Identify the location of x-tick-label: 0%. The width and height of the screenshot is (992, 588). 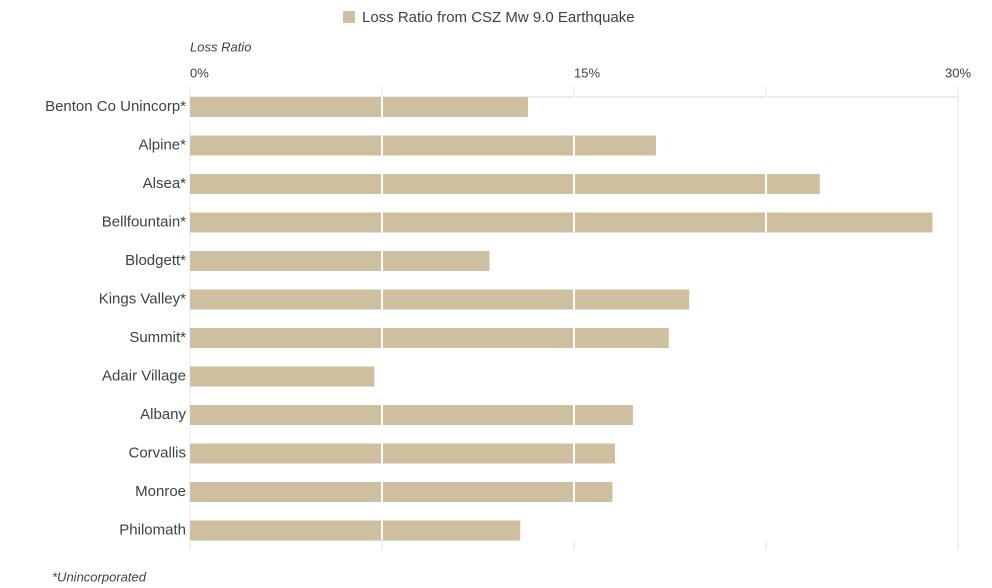
(199, 72).